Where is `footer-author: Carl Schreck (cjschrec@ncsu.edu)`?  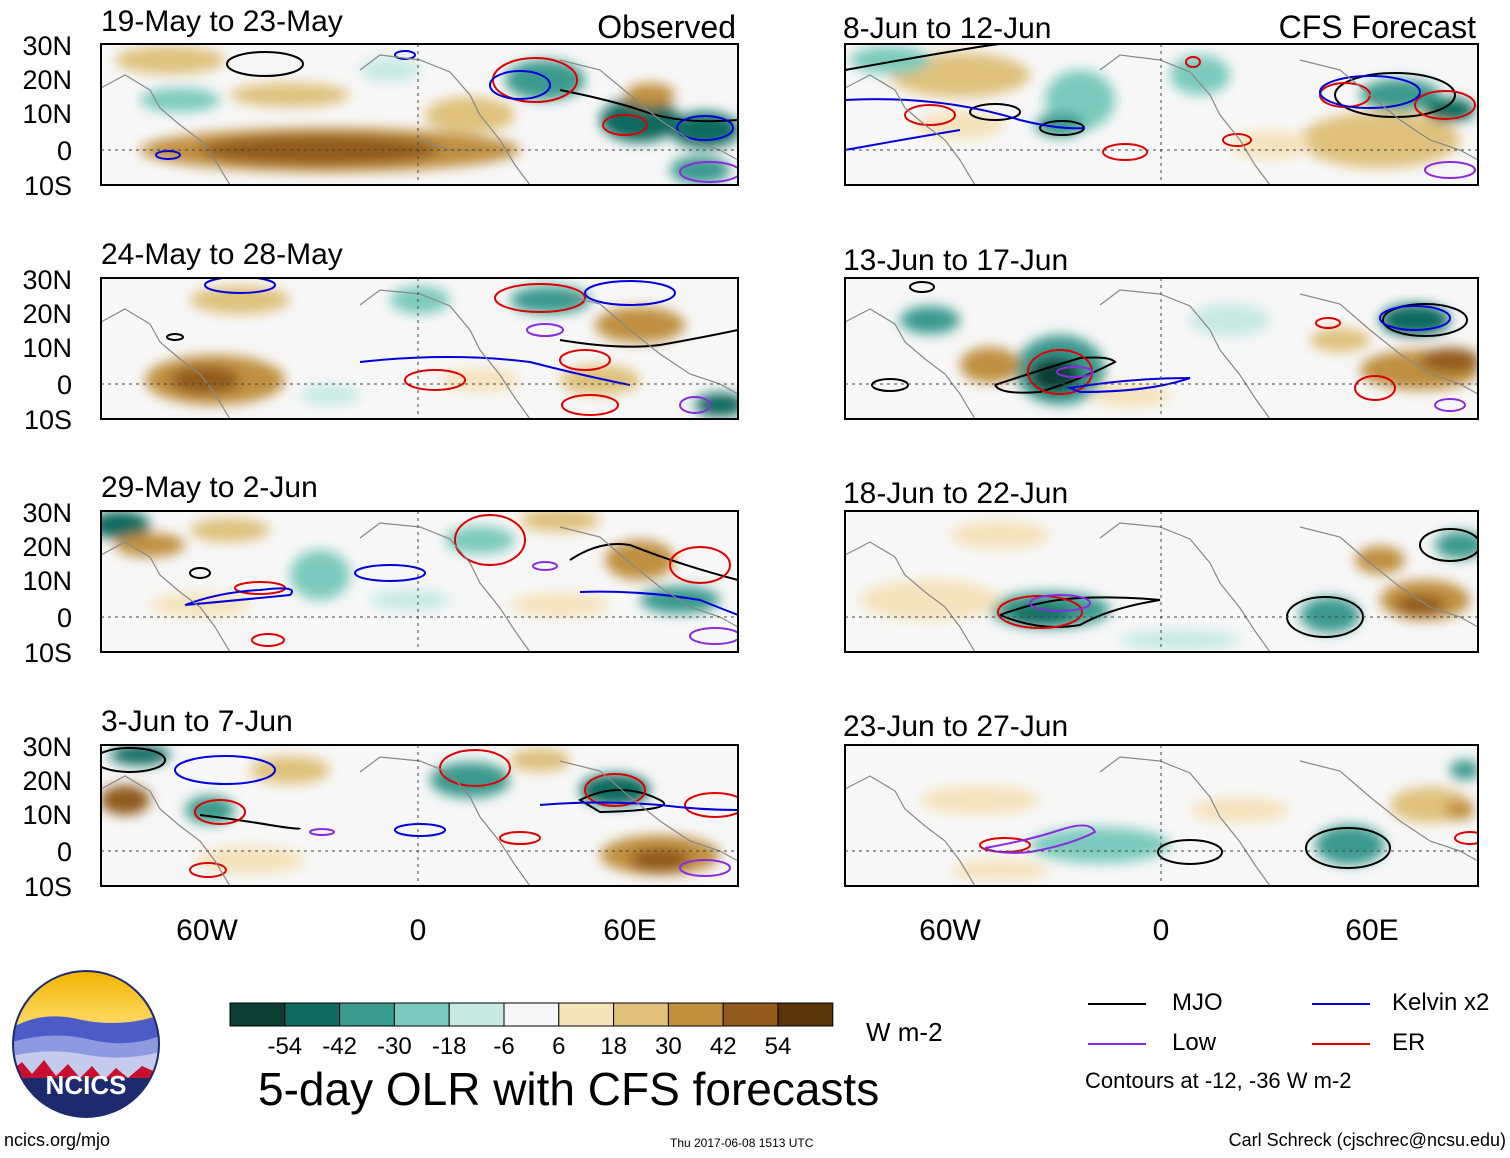 footer-author: Carl Schreck (cjschrec@ncsu.edu) is located at coordinates (1367, 1140).